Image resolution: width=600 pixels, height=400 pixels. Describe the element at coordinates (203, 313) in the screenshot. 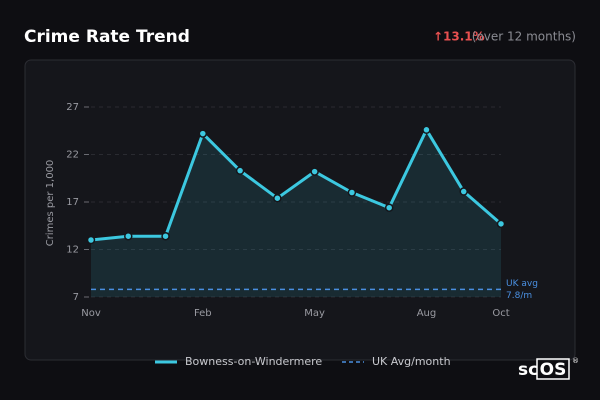

I see `x-tick-label: Feb` at that location.